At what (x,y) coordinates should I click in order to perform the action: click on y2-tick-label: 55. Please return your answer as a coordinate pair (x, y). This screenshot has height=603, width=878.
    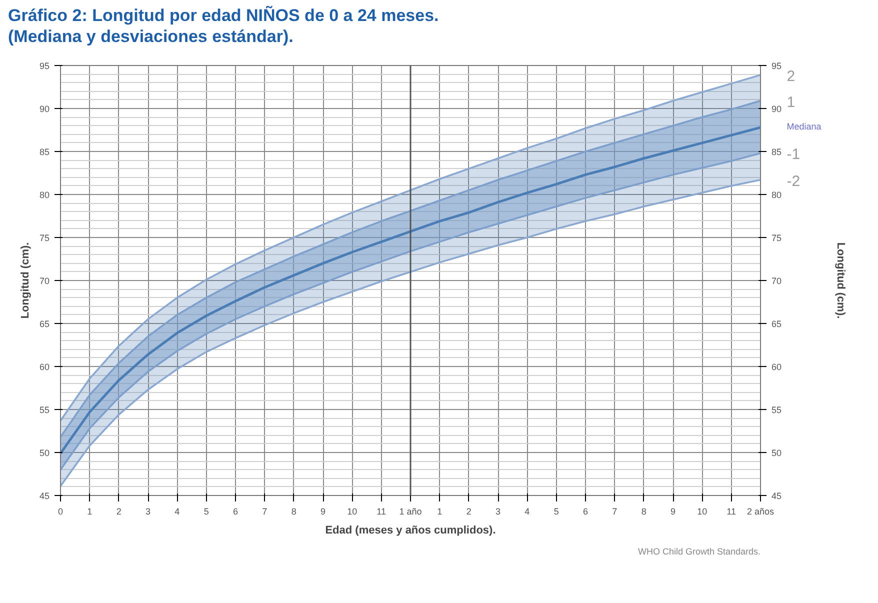
    Looking at the image, I should click on (777, 409).